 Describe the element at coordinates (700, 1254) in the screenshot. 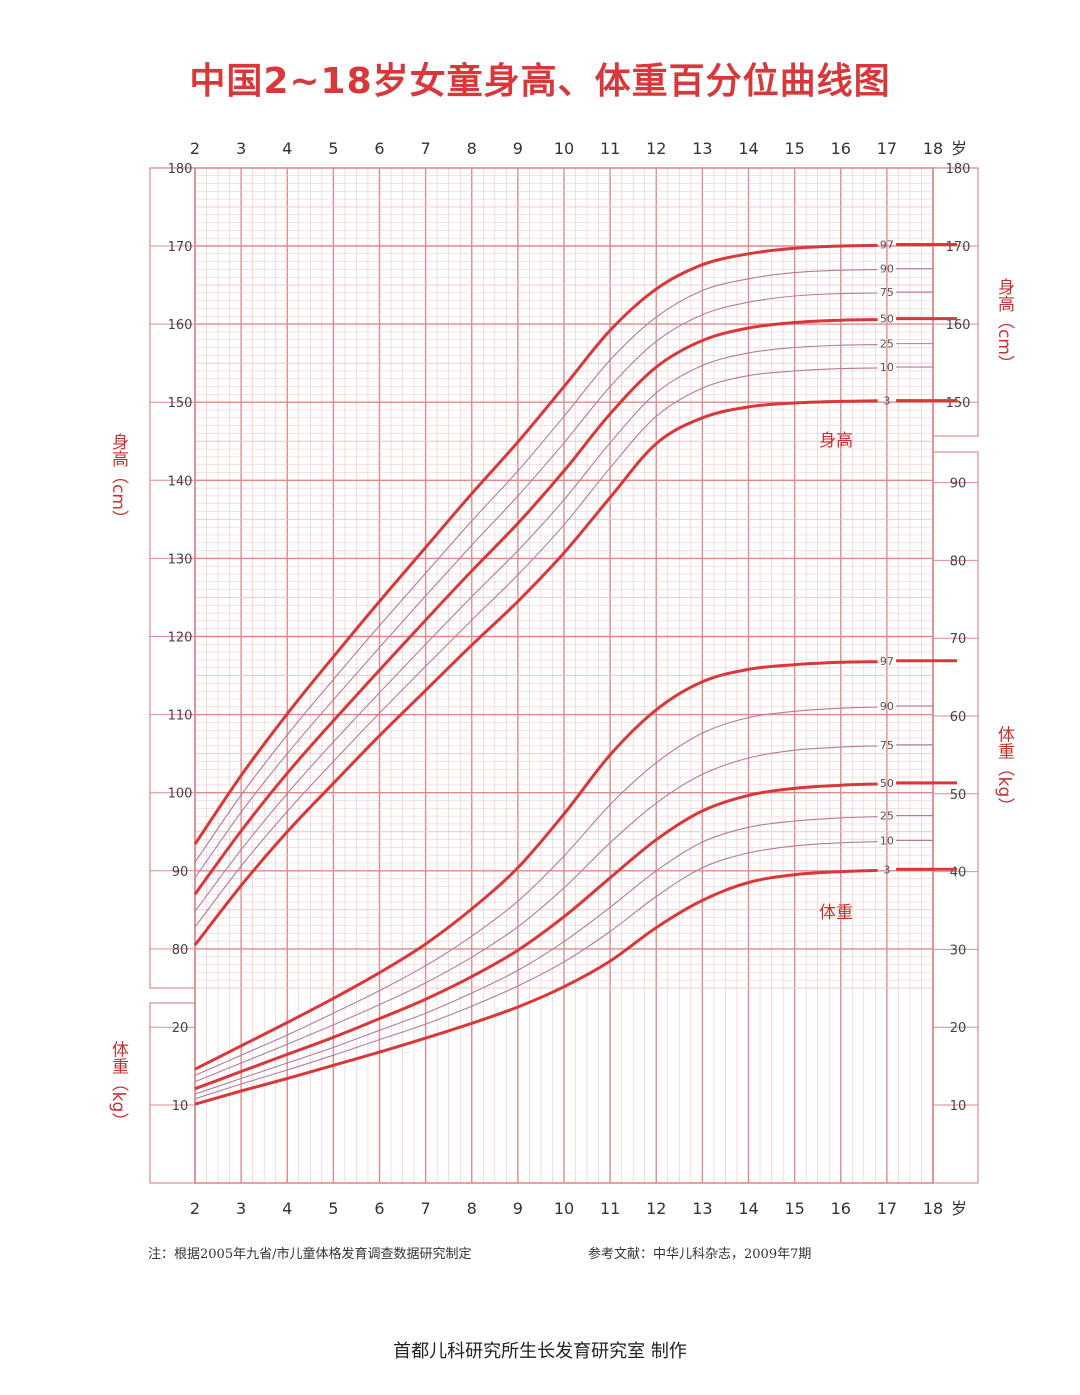

I see `footnote-reference: 参考文献：中华儿科杂志，2009年7期` at that location.